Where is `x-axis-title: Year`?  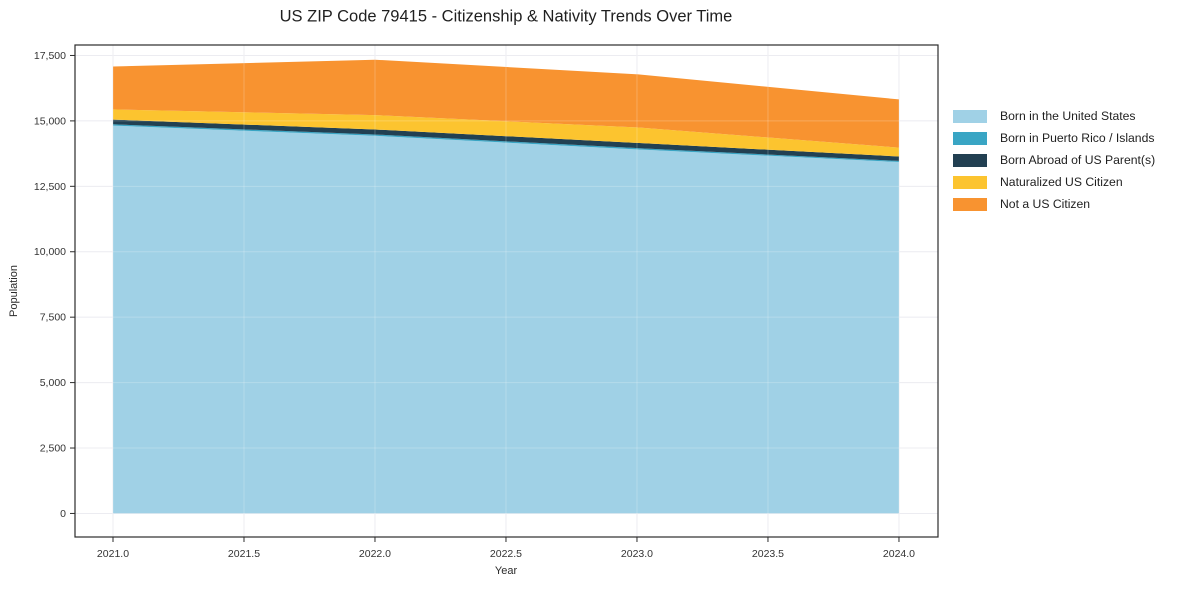
x-axis-title: Year is located at coordinates (506, 571).